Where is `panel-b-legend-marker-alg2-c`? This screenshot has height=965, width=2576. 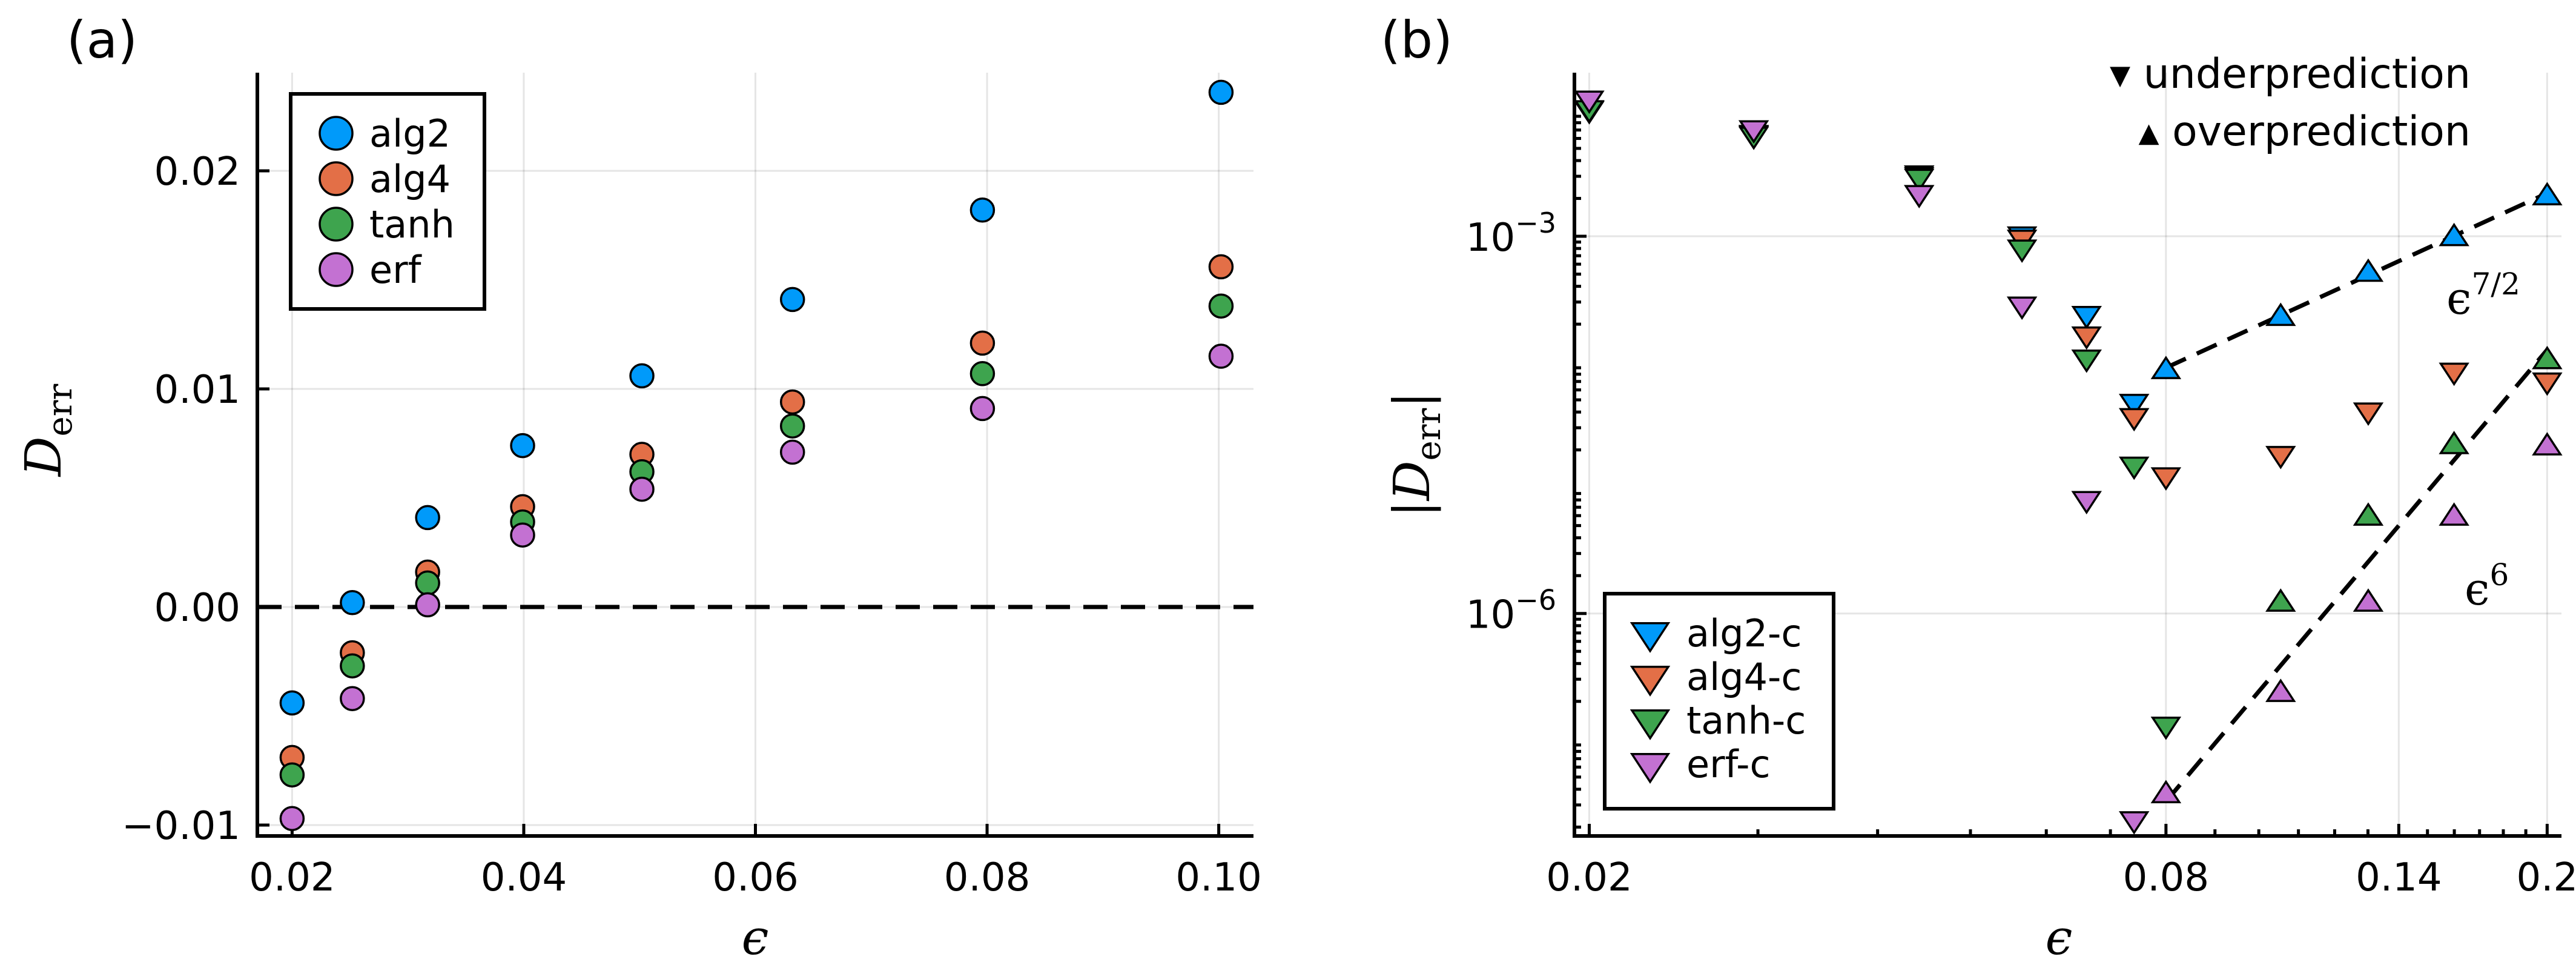 panel-b-legend-marker-alg2-c is located at coordinates (1650, 637).